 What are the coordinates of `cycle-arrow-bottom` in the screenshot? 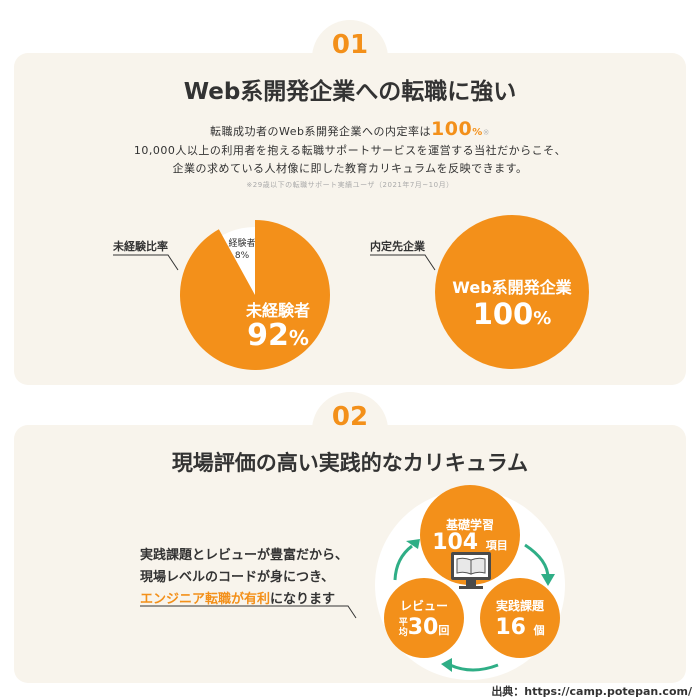 It's located at (474, 667).